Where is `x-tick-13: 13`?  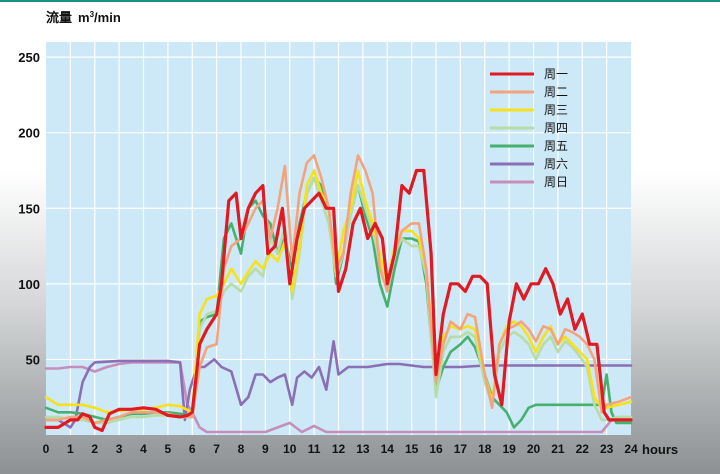
x-tick-13: 13 is located at coordinates (363, 449).